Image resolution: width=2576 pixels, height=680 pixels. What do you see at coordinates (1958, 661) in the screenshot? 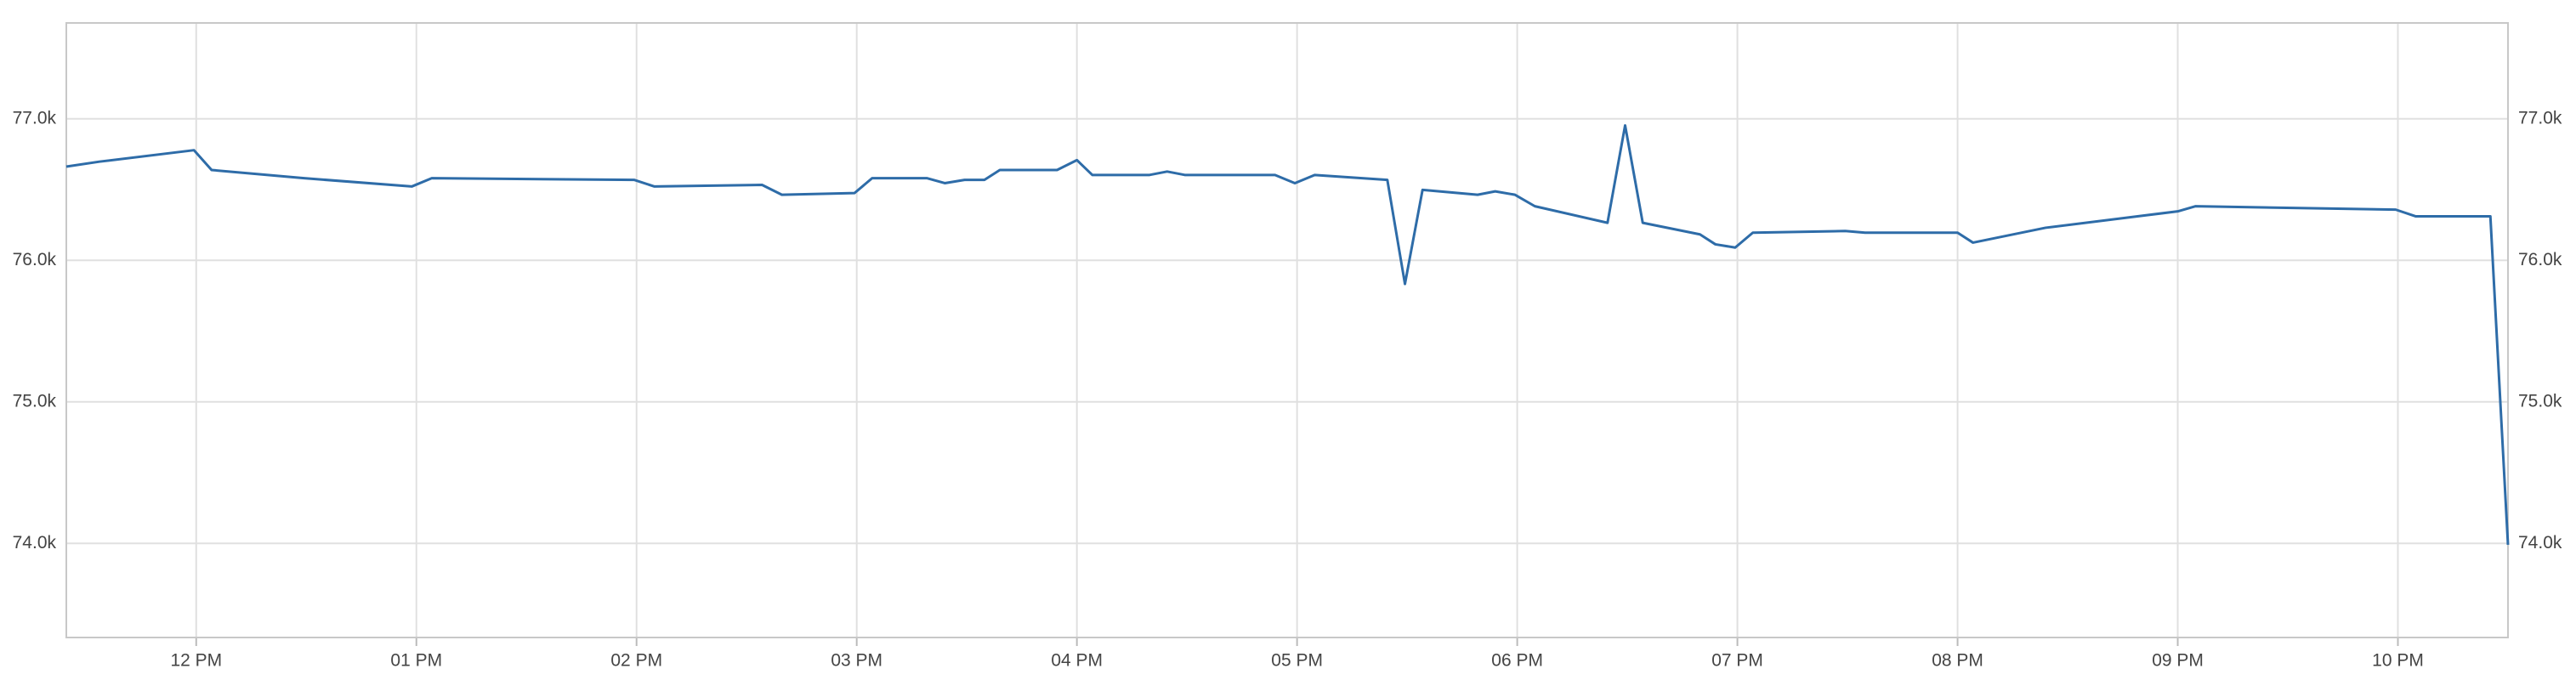
I see `x-tick-label: 08 PM` at bounding box center [1958, 661].